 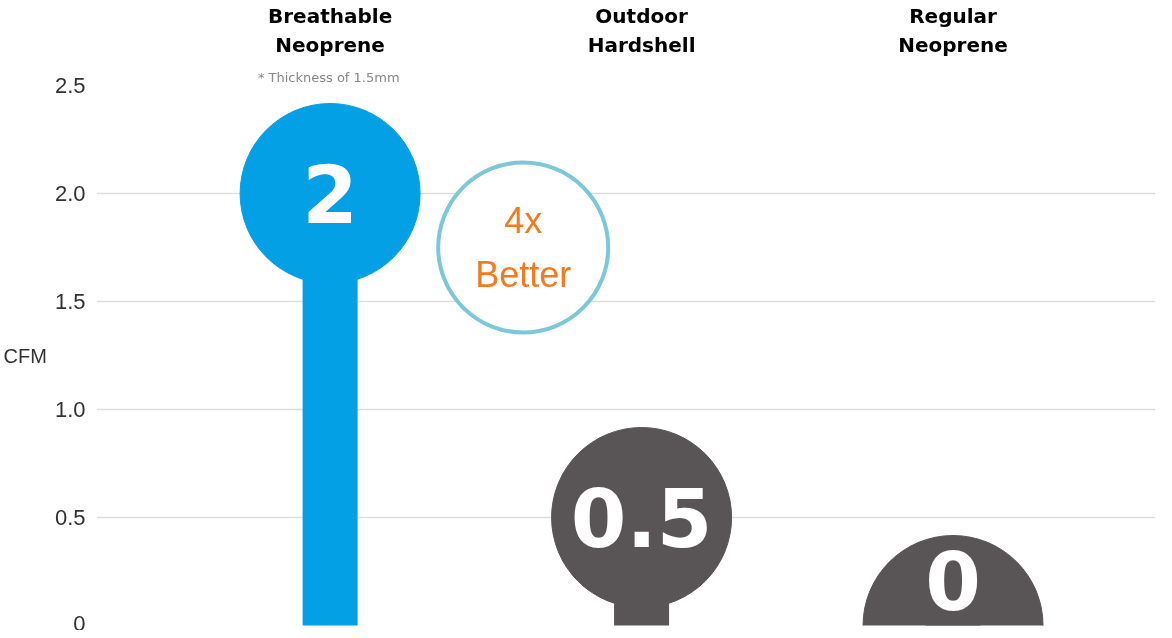 I want to click on text: * Thickness of 1.5mm, so click(x=328, y=77).